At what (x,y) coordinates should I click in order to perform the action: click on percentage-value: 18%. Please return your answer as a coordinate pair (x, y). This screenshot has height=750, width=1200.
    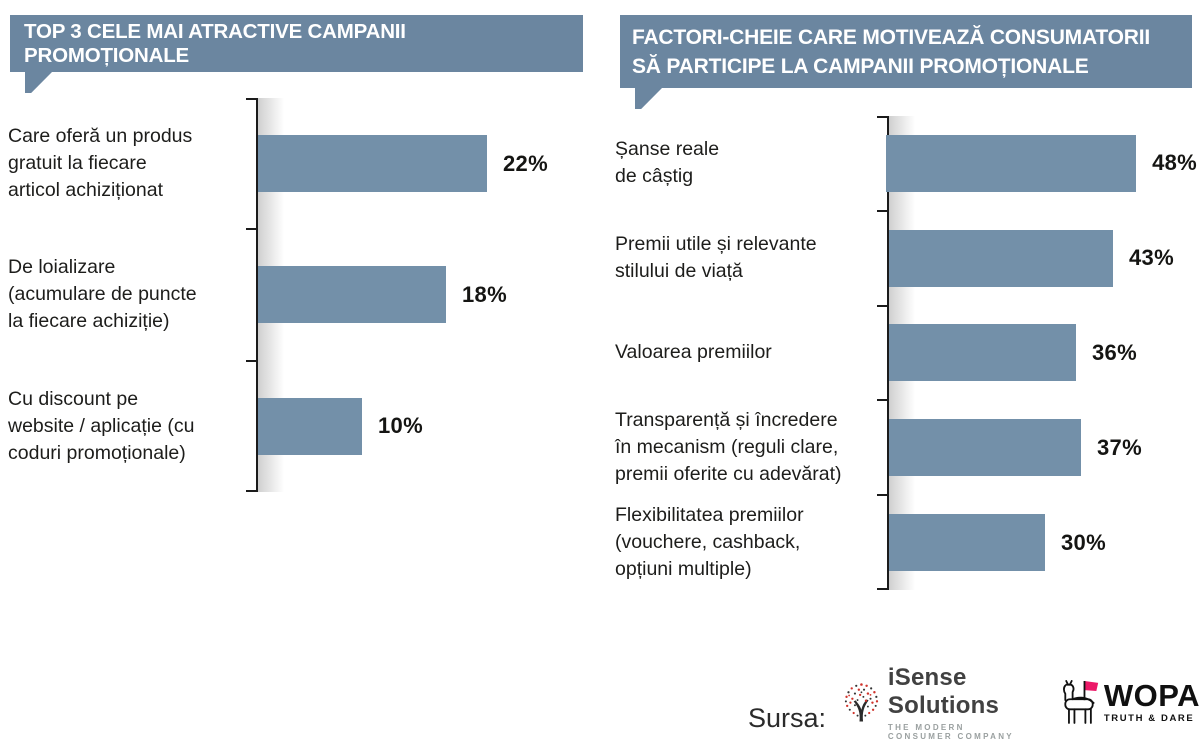
    Looking at the image, I should click on (484, 294).